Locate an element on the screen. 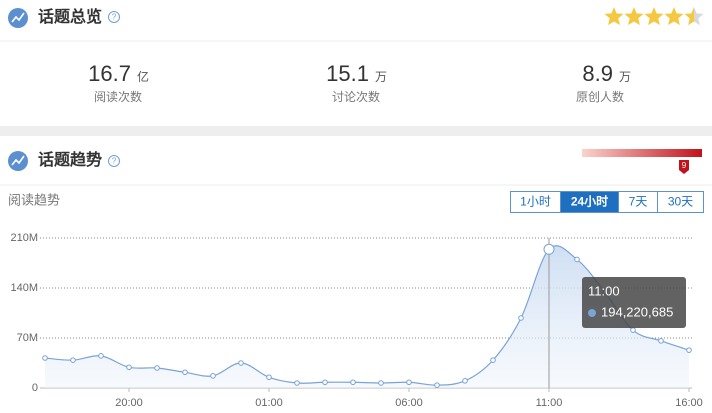 This screenshot has height=413, width=712. x-tick-label: 06:00 is located at coordinates (409, 403).